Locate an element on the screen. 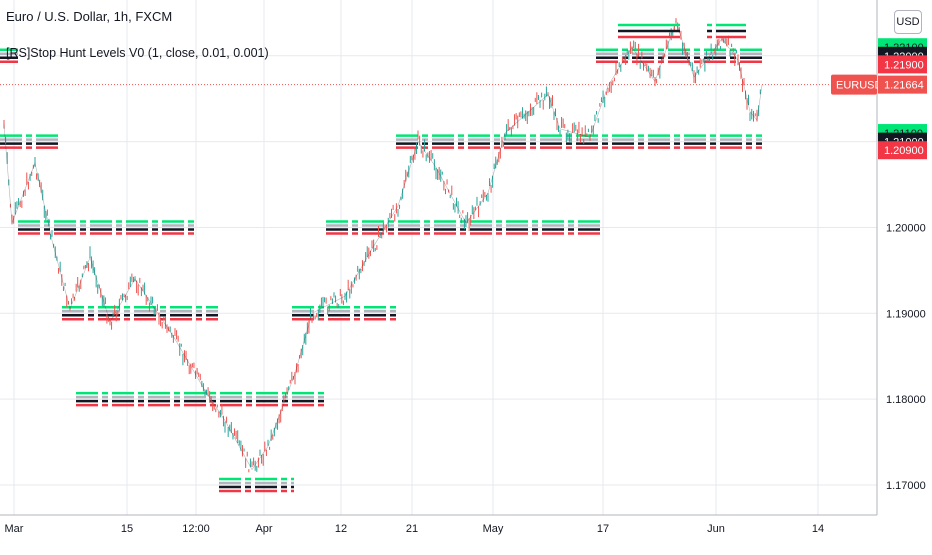  symbol-tag-label: EURUSD is located at coordinates (859, 86).